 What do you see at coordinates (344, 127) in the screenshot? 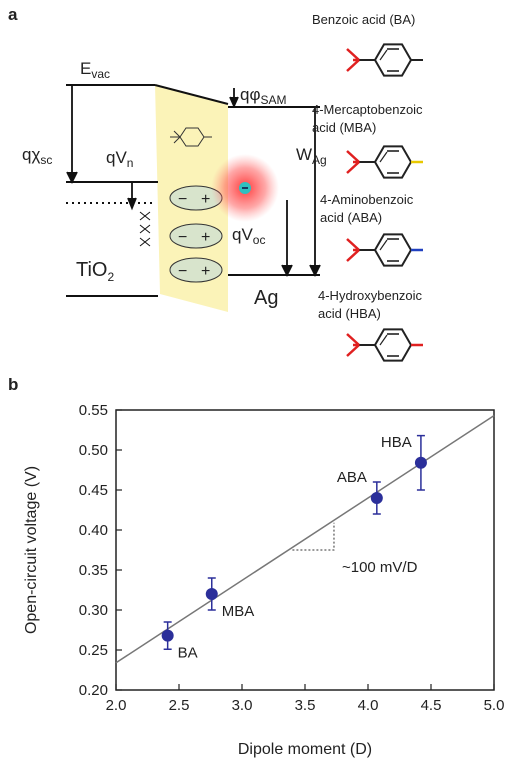
I see `molecule-name: acid (MBA)` at bounding box center [344, 127].